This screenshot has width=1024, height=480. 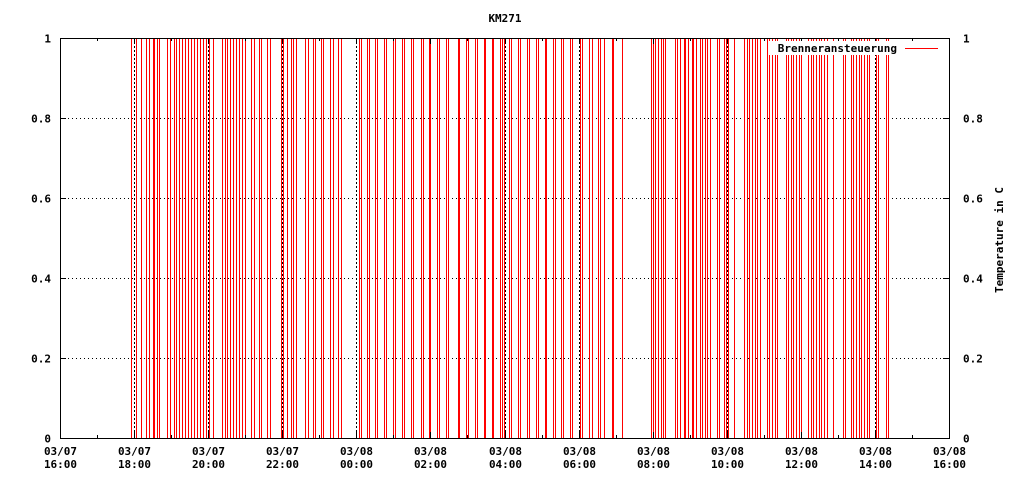 What do you see at coordinates (47, 439) in the screenshot?
I see `y-tick-label-left: 0` at bounding box center [47, 439].